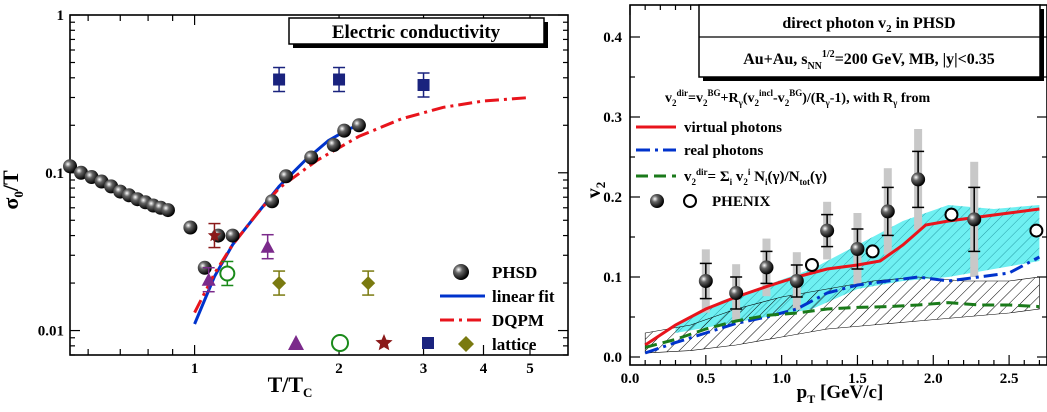 This screenshot has height=412, width=1047. Describe the element at coordinates (195, 369) in the screenshot. I see `x-tick-label: 1` at that location.